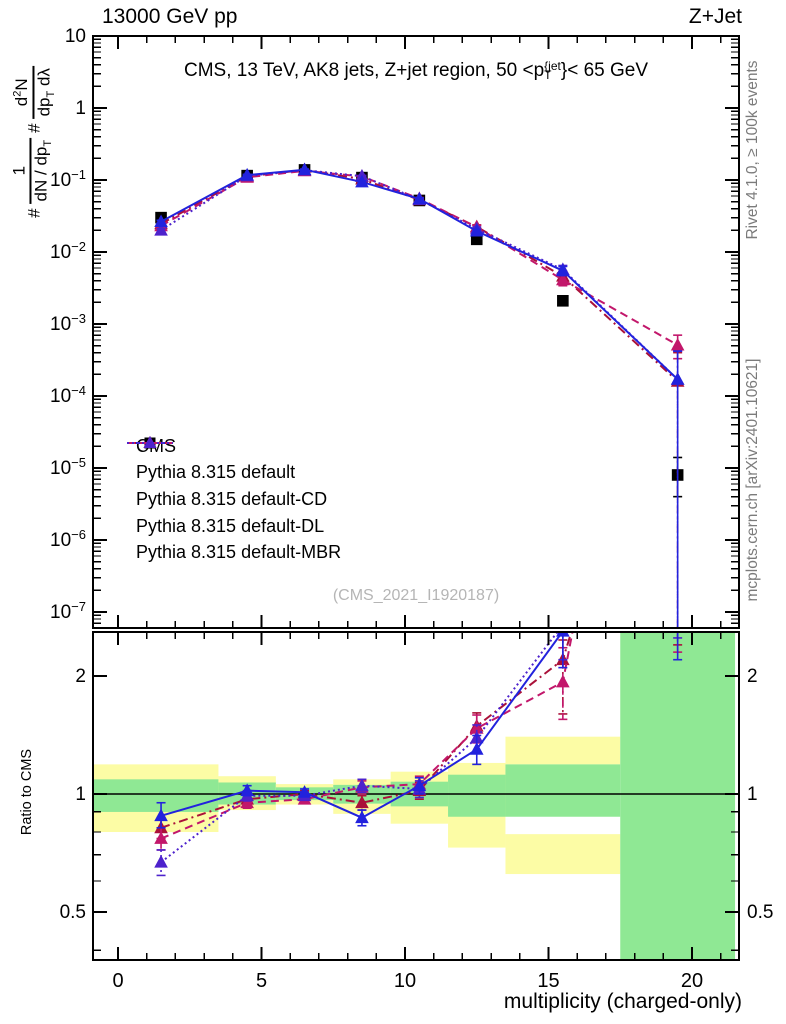 This screenshot has height=1024, width=786. I want to click on legend-item-pythia-8-315-default: Pythia 8.315 default, so click(233, 461).